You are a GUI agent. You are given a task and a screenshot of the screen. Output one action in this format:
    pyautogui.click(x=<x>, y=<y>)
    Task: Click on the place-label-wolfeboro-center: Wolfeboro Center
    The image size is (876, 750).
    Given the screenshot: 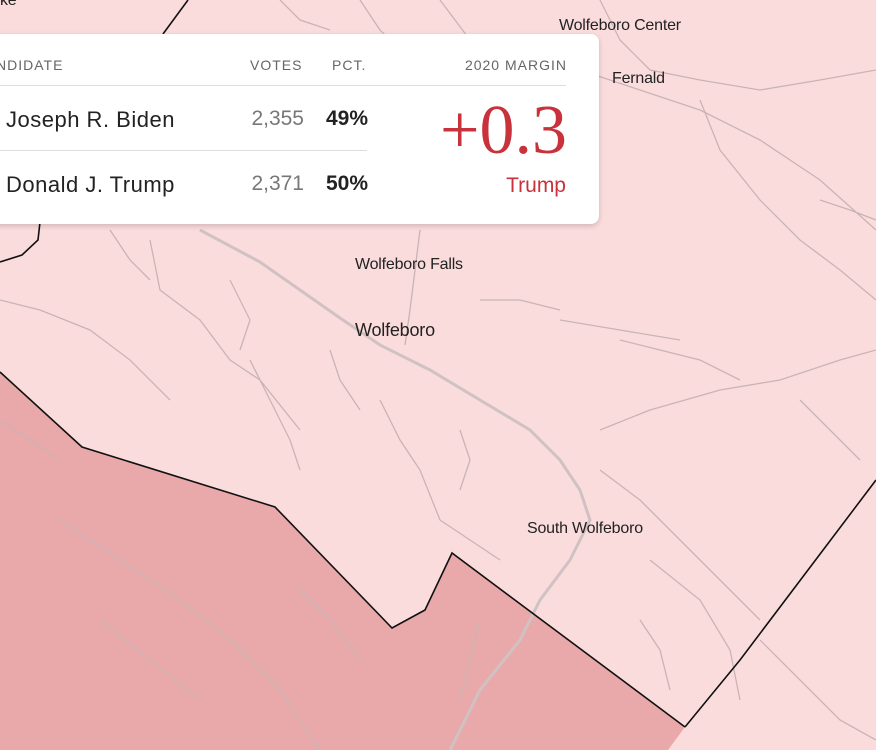 What is the action you would take?
    pyautogui.click(x=620, y=25)
    